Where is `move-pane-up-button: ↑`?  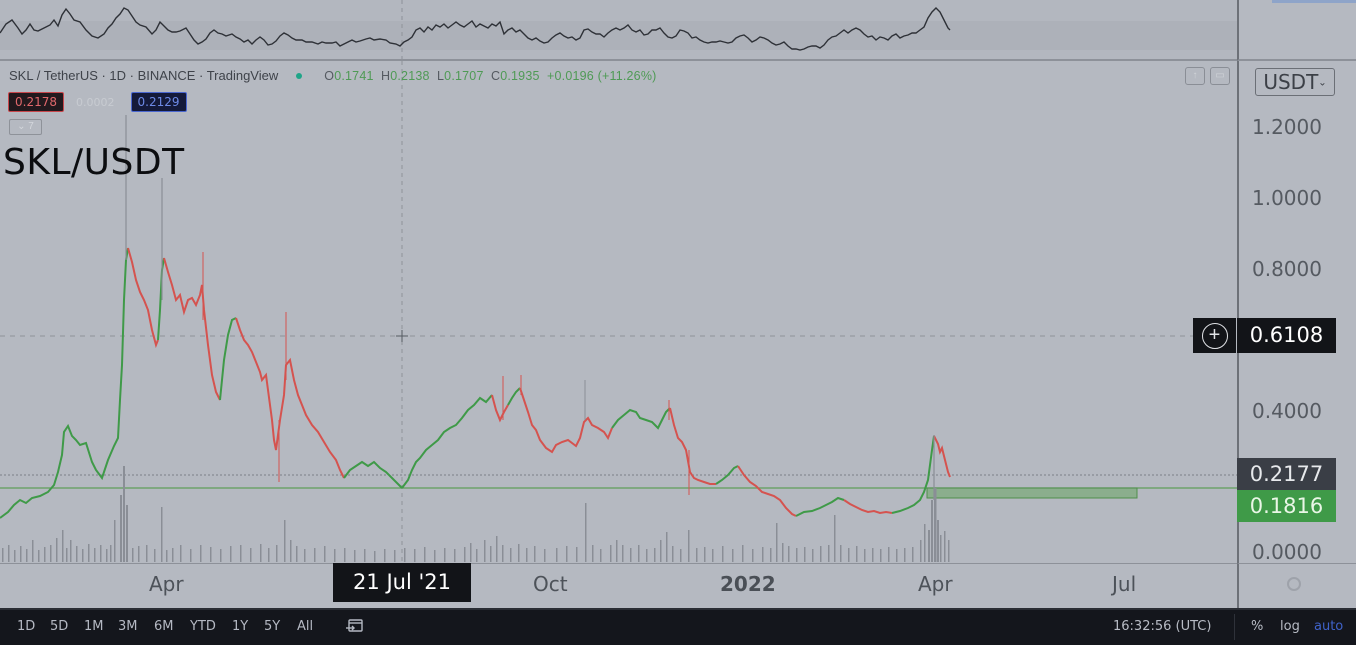
move-pane-up-button: ↑ is located at coordinates (1195, 76).